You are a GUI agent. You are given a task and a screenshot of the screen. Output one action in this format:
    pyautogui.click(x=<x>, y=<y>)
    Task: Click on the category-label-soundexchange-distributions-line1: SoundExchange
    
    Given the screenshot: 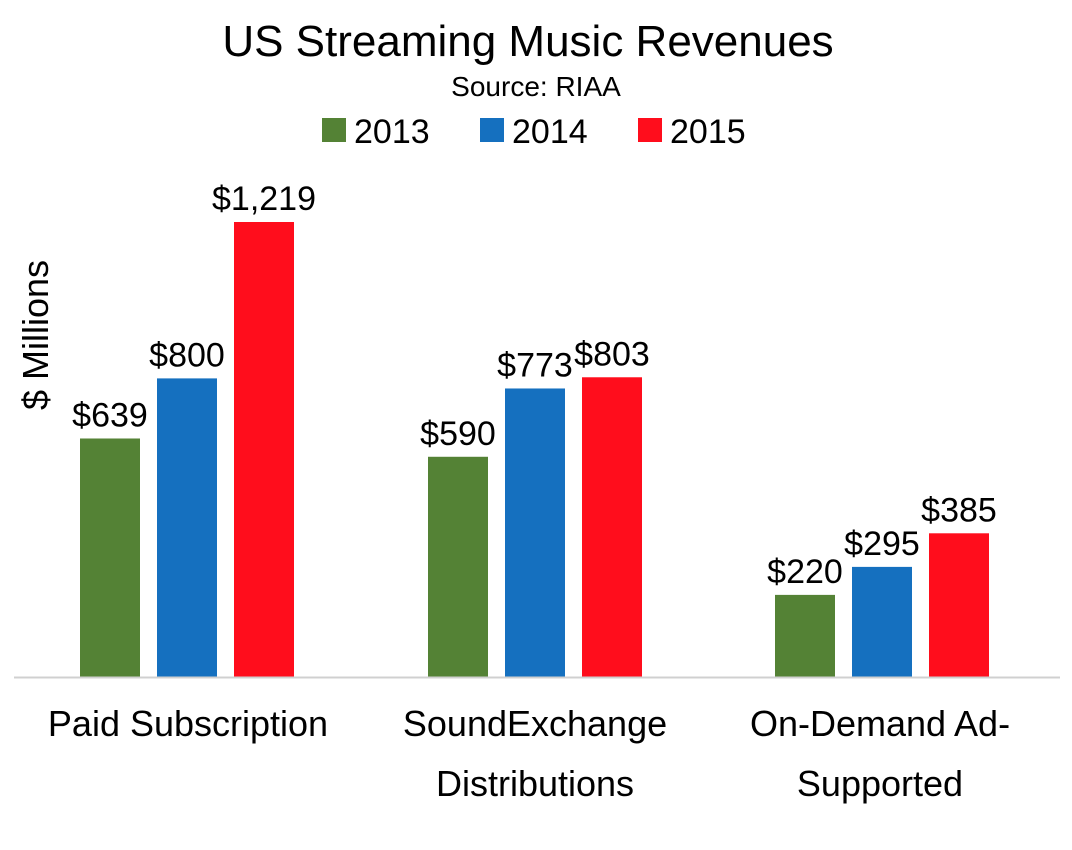 What is the action you would take?
    pyautogui.click(x=535, y=723)
    